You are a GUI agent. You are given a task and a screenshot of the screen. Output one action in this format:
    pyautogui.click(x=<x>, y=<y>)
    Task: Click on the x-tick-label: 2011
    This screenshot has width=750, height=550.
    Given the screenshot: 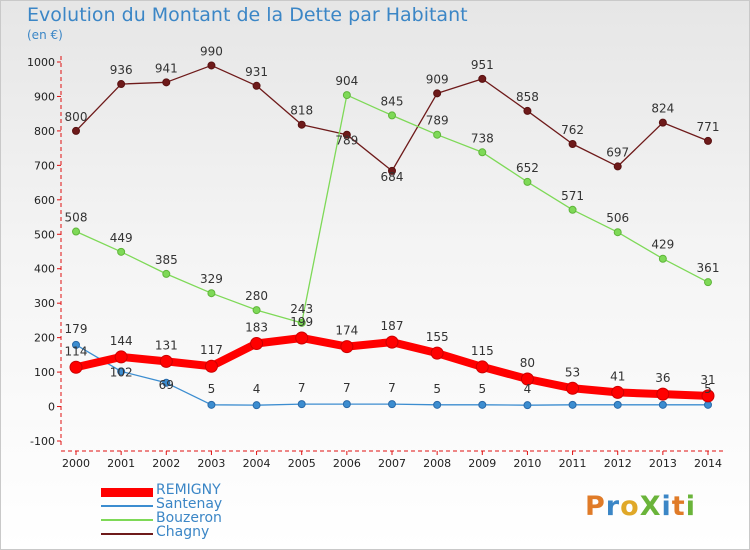 What is the action you would take?
    pyautogui.click(x=573, y=463)
    